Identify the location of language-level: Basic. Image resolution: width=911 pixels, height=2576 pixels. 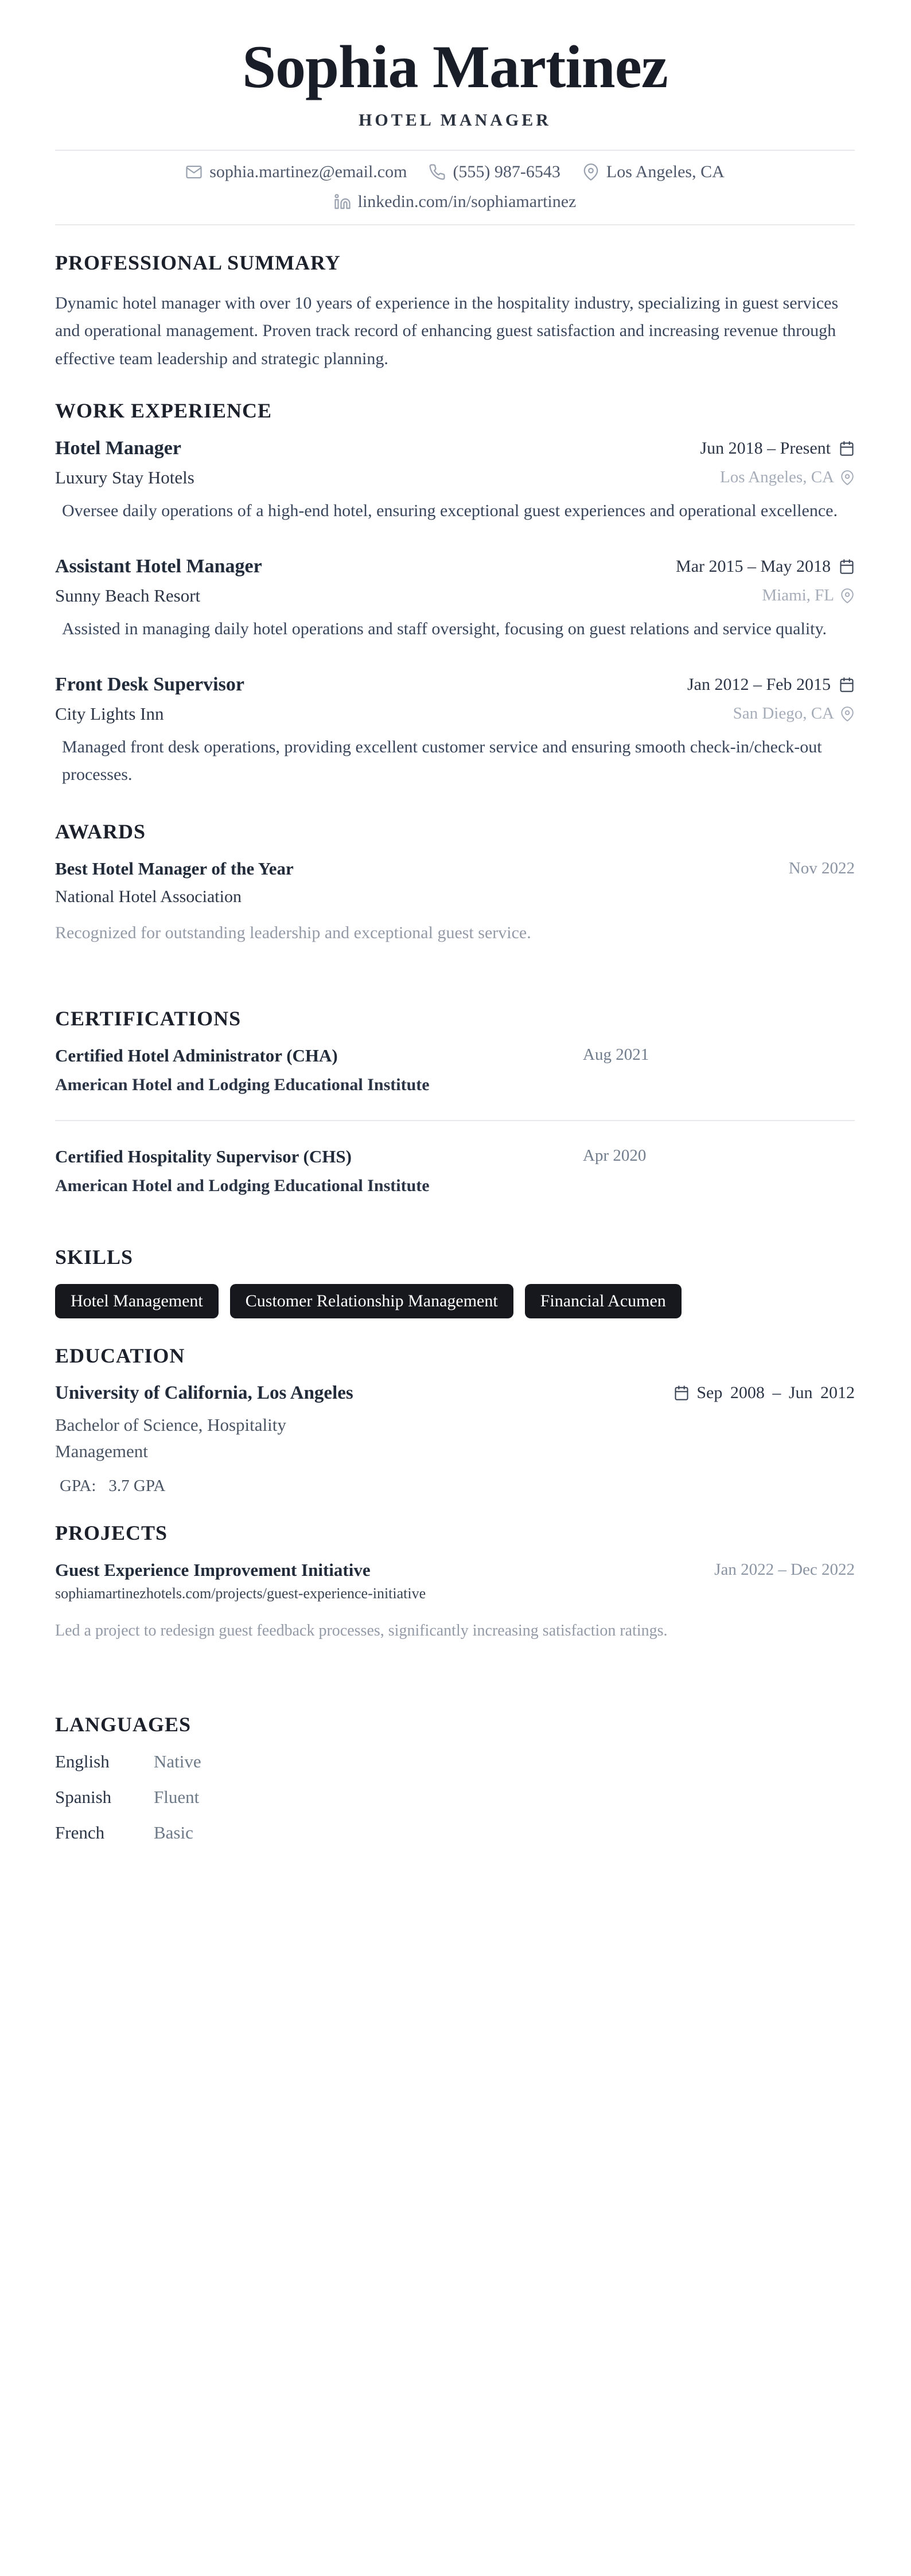
(173, 1833).